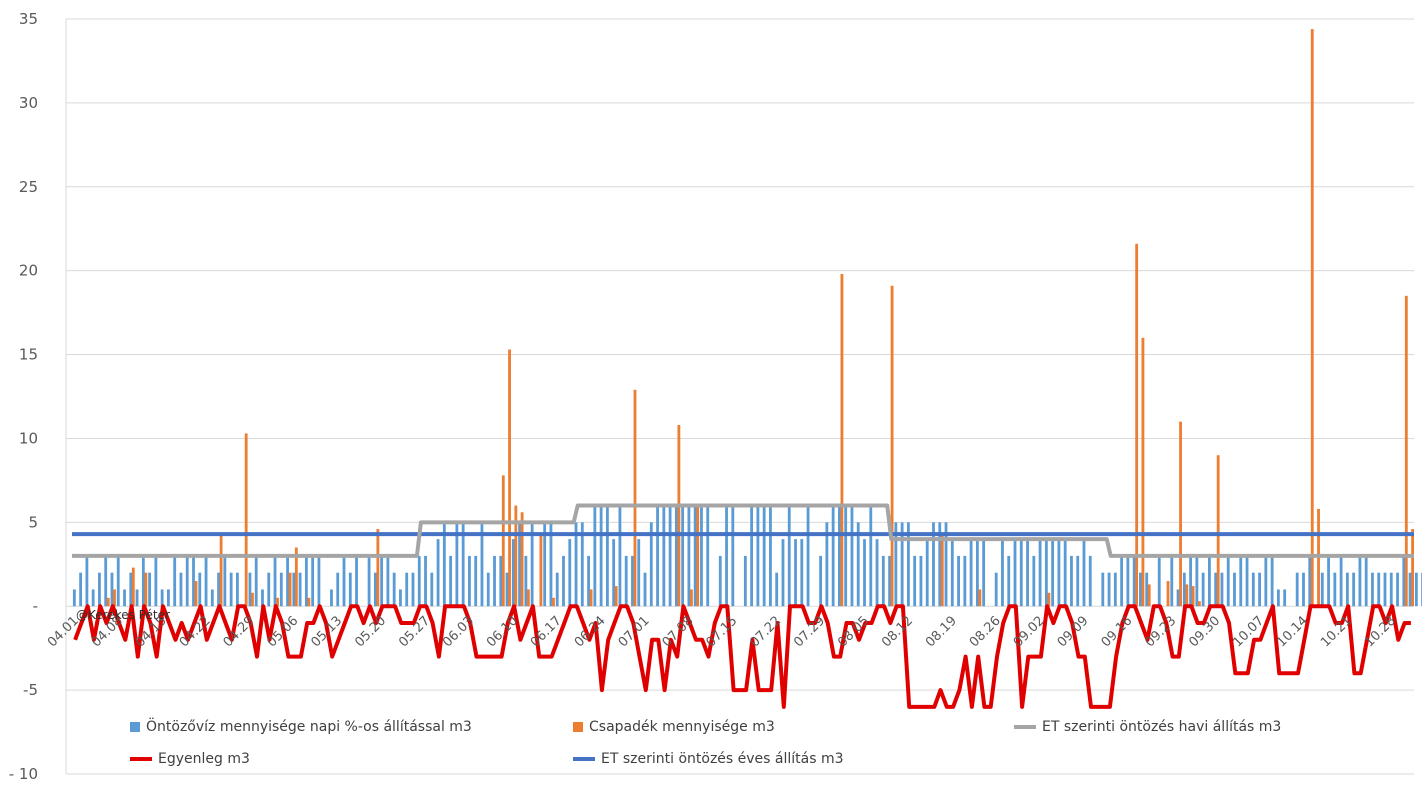 The height and width of the screenshot is (786, 1422). I want to click on irrigation-bars, so click(747, 556).